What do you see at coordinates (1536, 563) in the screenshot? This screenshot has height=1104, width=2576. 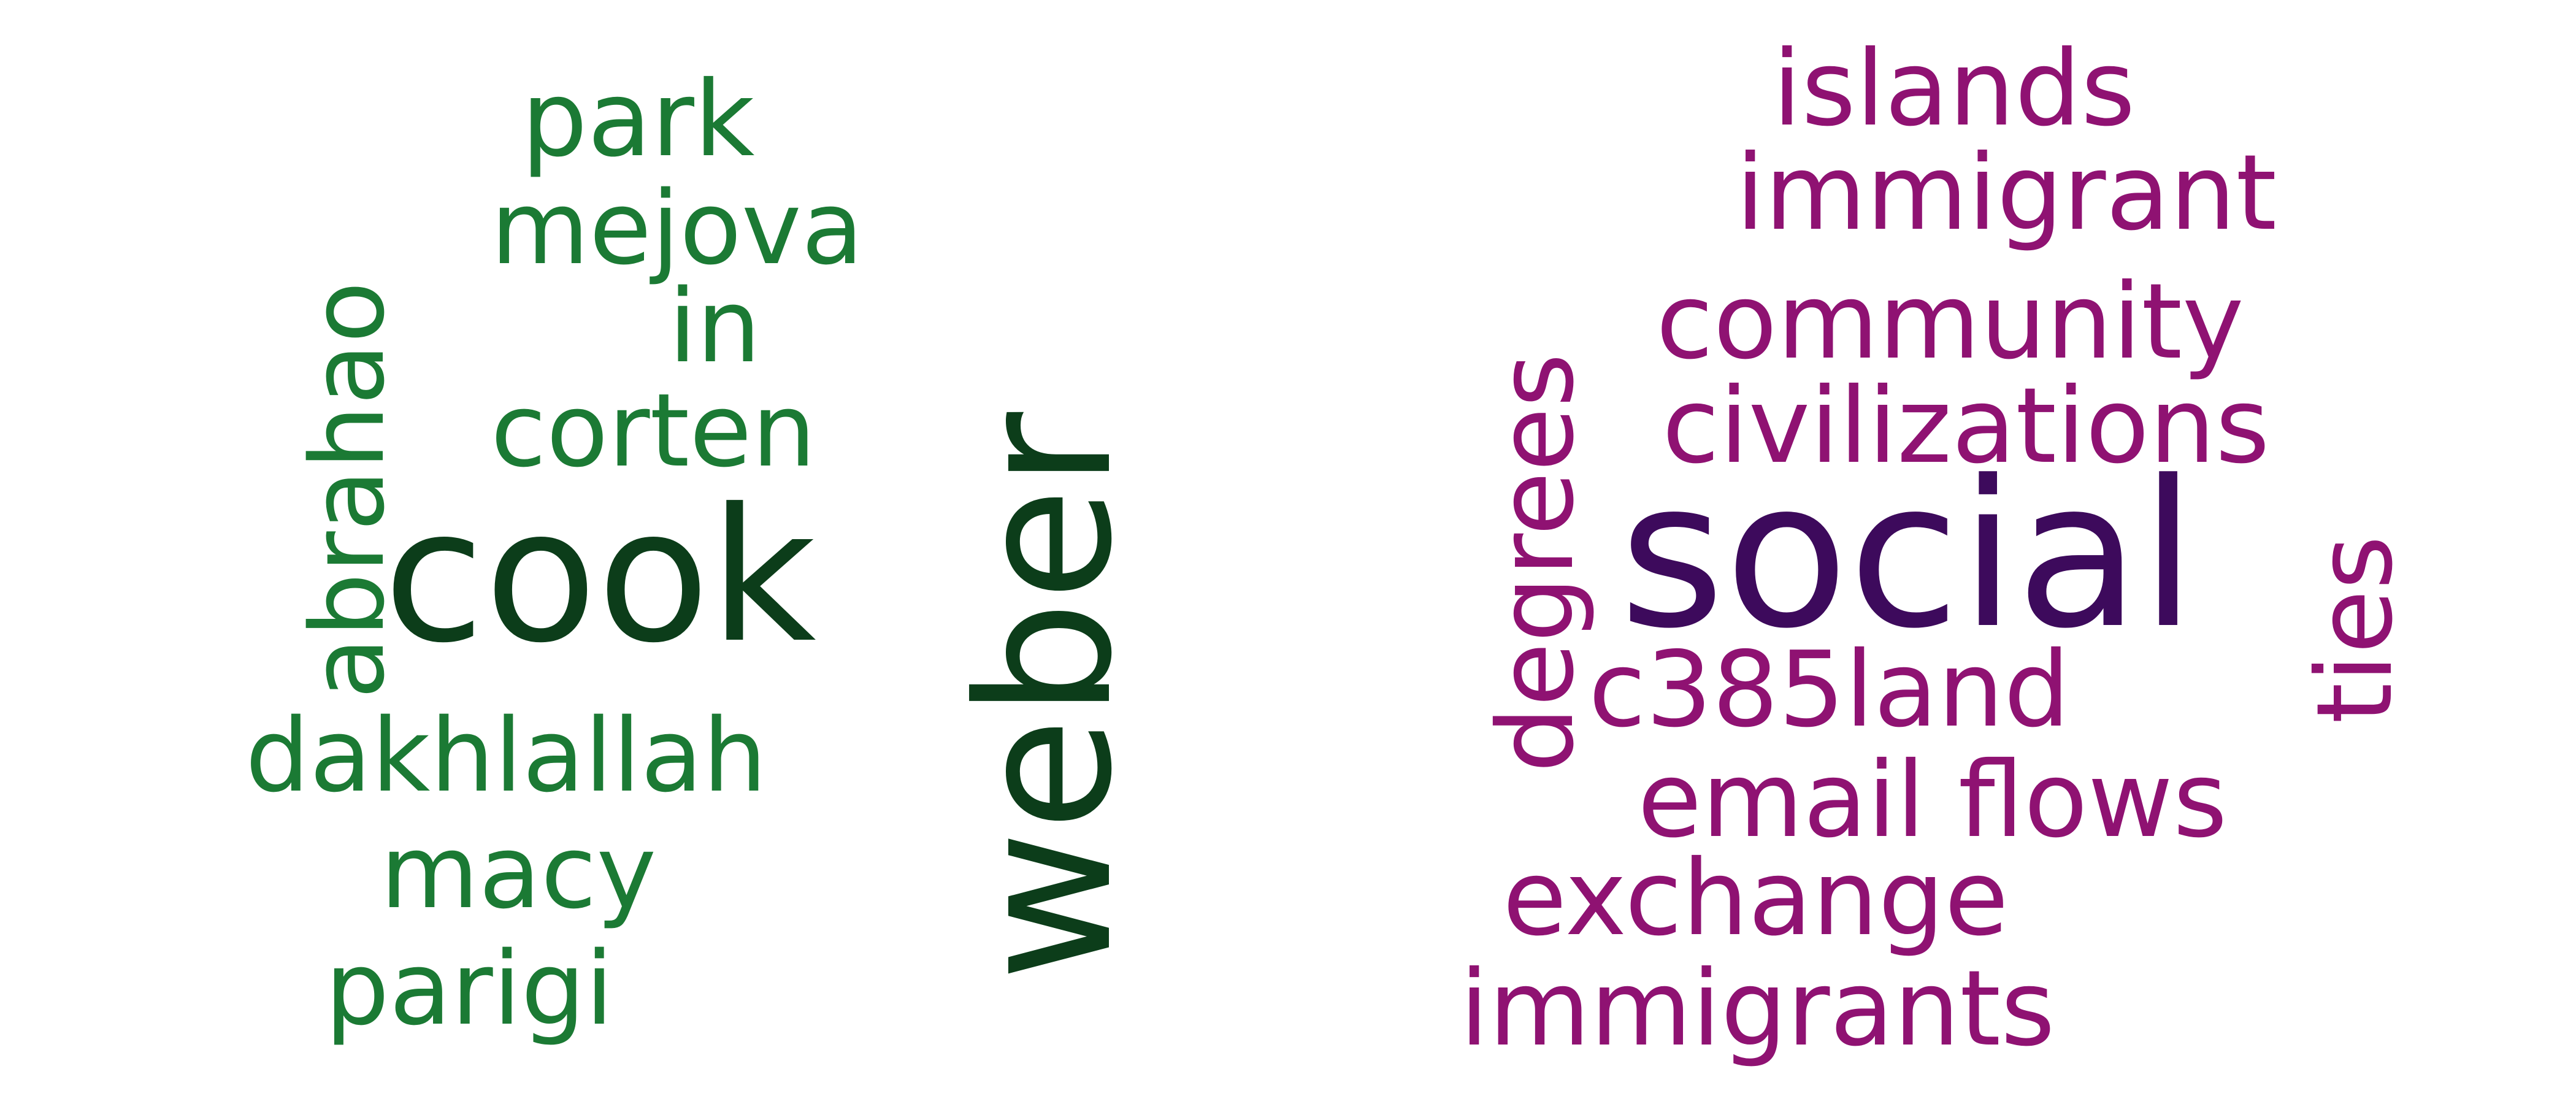 I see `word-degrees: degrees` at bounding box center [1536, 563].